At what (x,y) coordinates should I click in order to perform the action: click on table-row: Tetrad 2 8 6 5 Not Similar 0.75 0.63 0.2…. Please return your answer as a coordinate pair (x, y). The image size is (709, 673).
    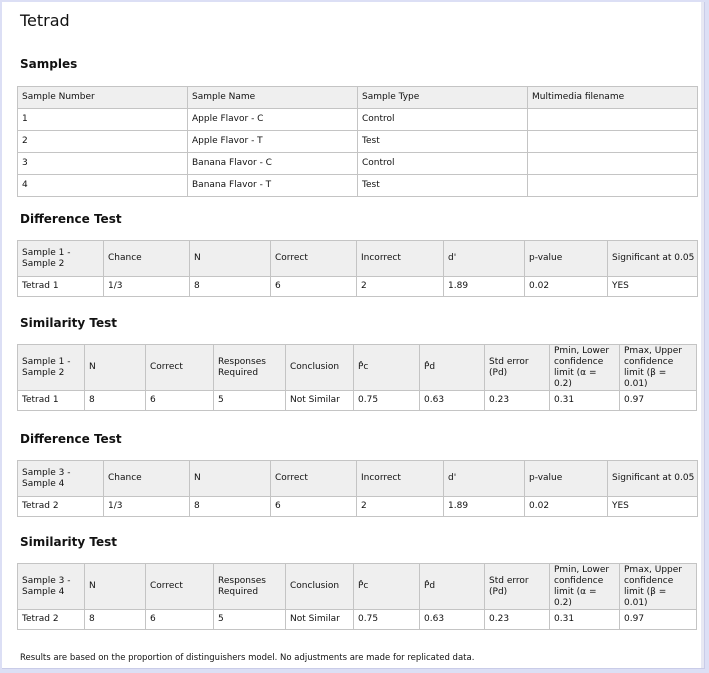
    Looking at the image, I should click on (357, 619).